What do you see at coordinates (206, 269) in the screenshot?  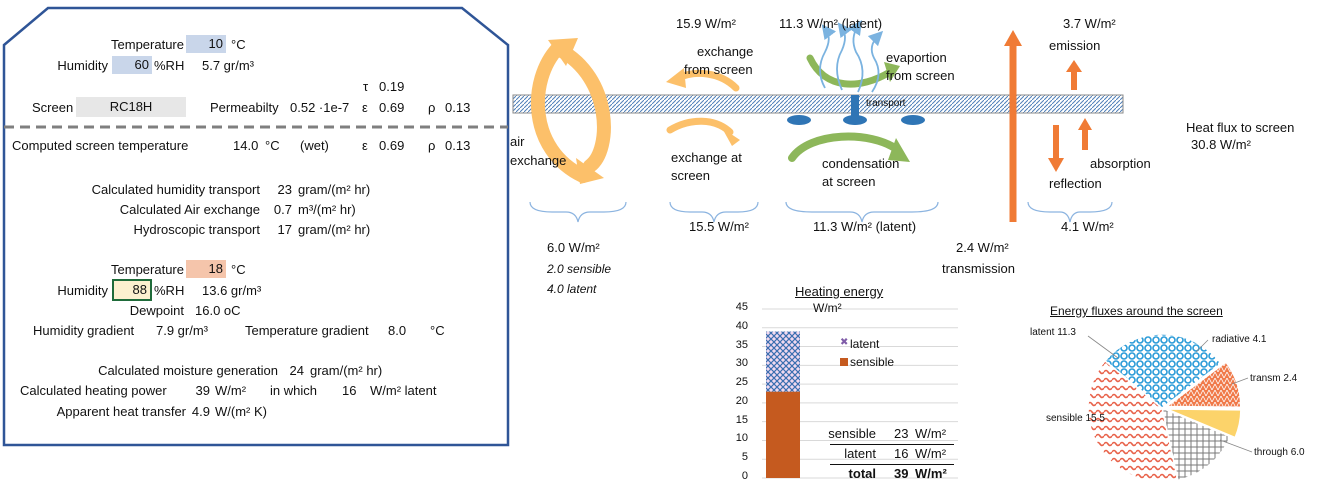 I see `inside-temp-value: 18` at bounding box center [206, 269].